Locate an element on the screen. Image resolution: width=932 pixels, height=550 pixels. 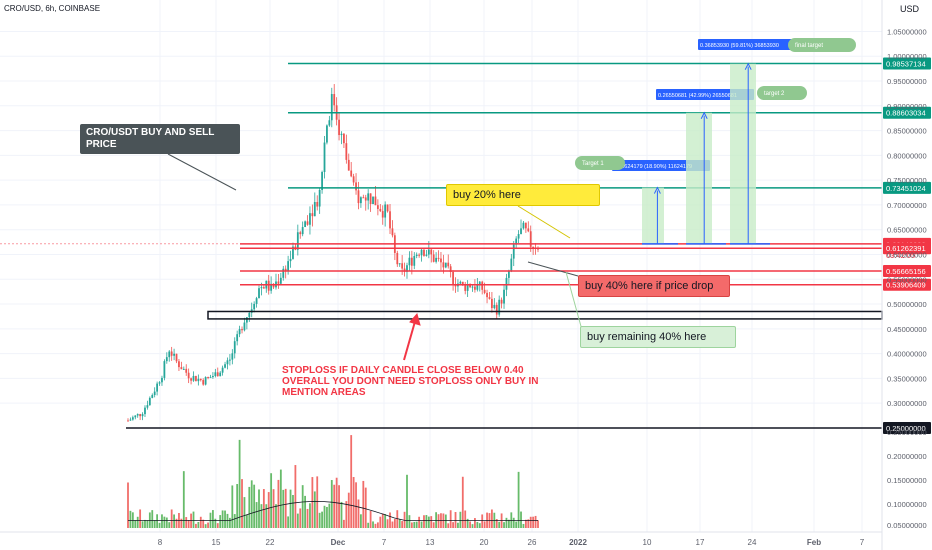
time-tick-label: Feb is located at coordinates (814, 542).